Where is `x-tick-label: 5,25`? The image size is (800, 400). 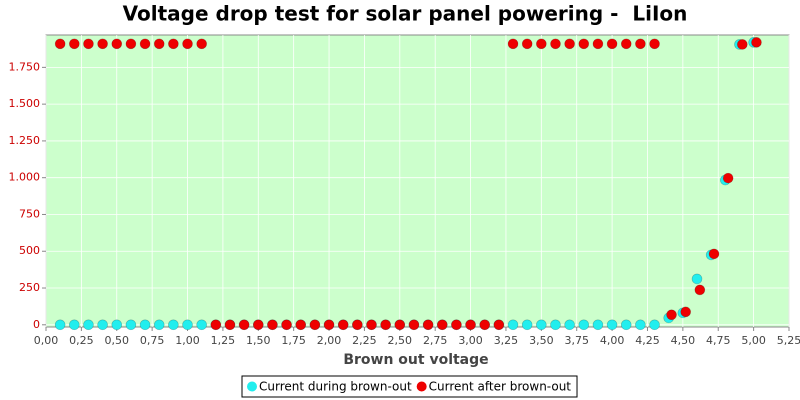 x-tick-label: 5,25 is located at coordinates (788, 340).